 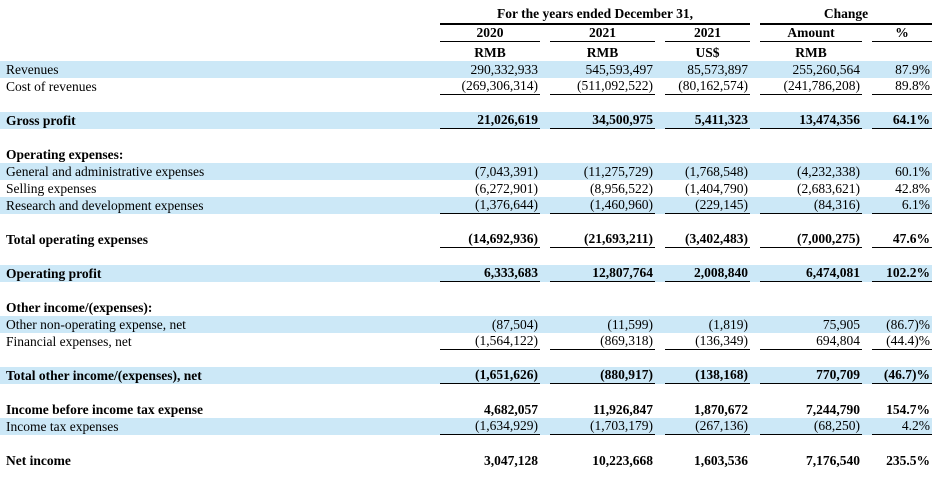 What do you see at coordinates (833, 409) in the screenshot?
I see `cell-value-text: 7,244,790` at bounding box center [833, 409].